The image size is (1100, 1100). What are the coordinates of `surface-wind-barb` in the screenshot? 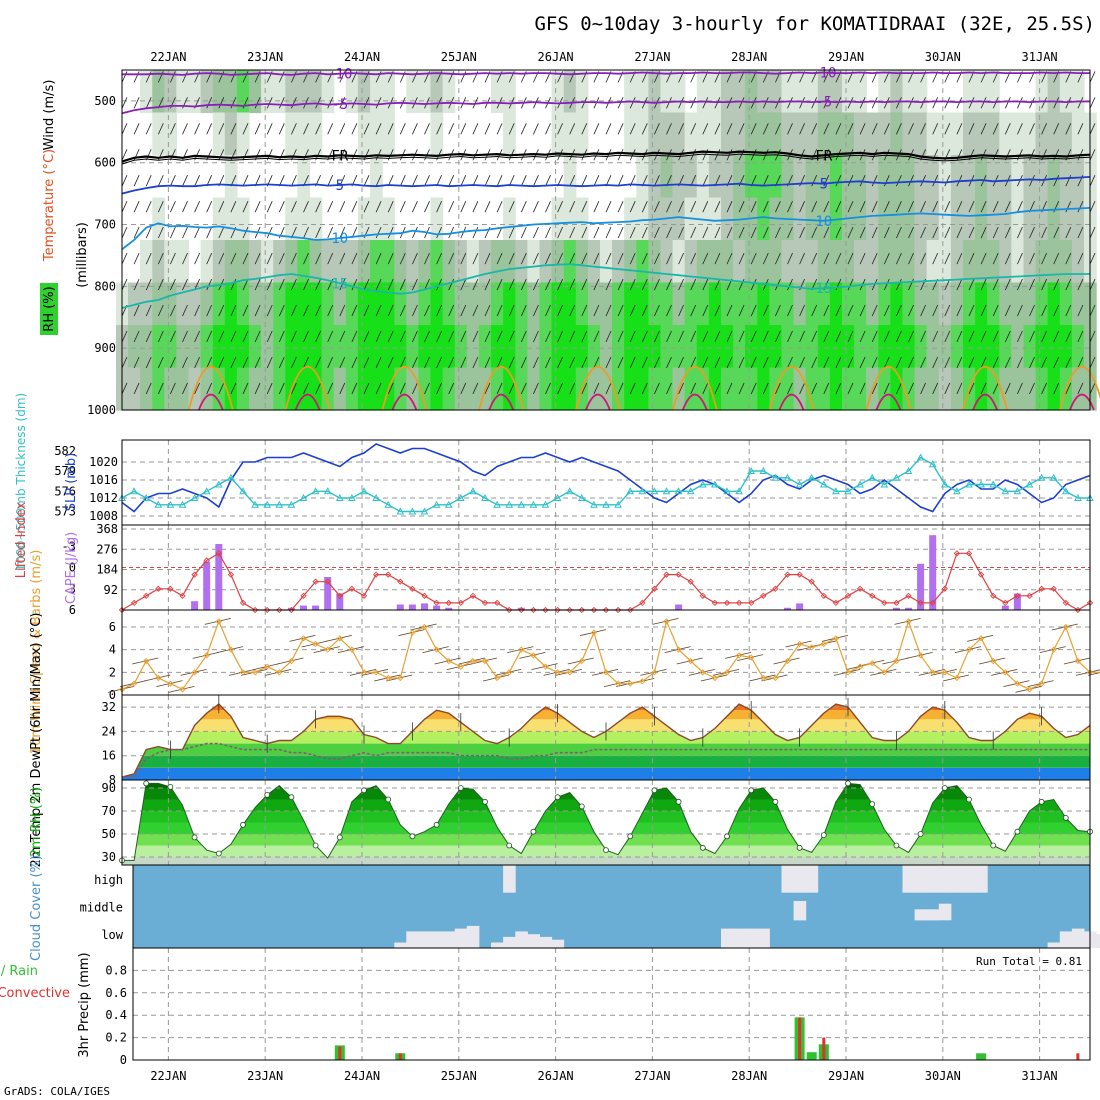 It's located at (592, 633).